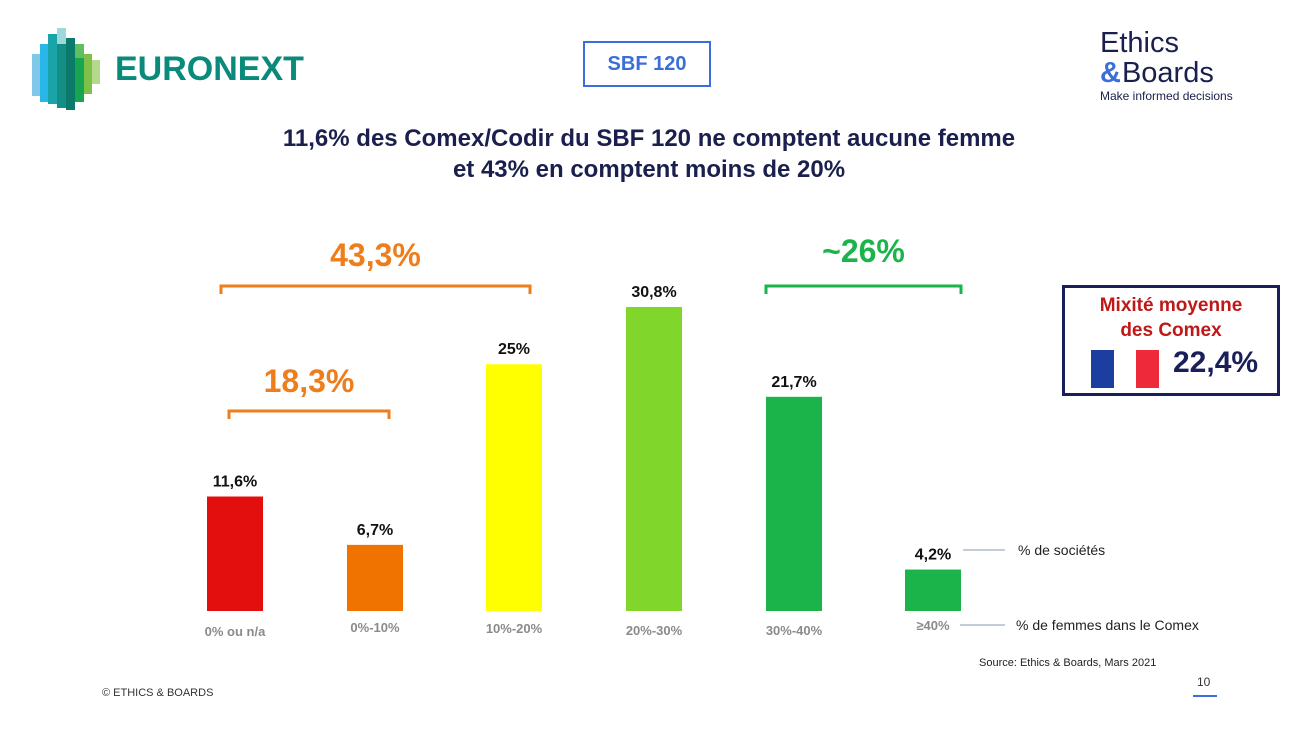 The image size is (1298, 730). What do you see at coordinates (793, 382) in the screenshot?
I see `bar-value-label: 21,7%` at bounding box center [793, 382].